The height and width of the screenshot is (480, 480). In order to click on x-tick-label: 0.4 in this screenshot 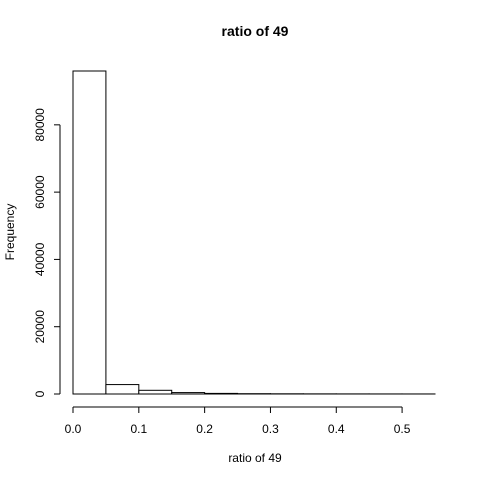, I will do `click(336, 429)`.